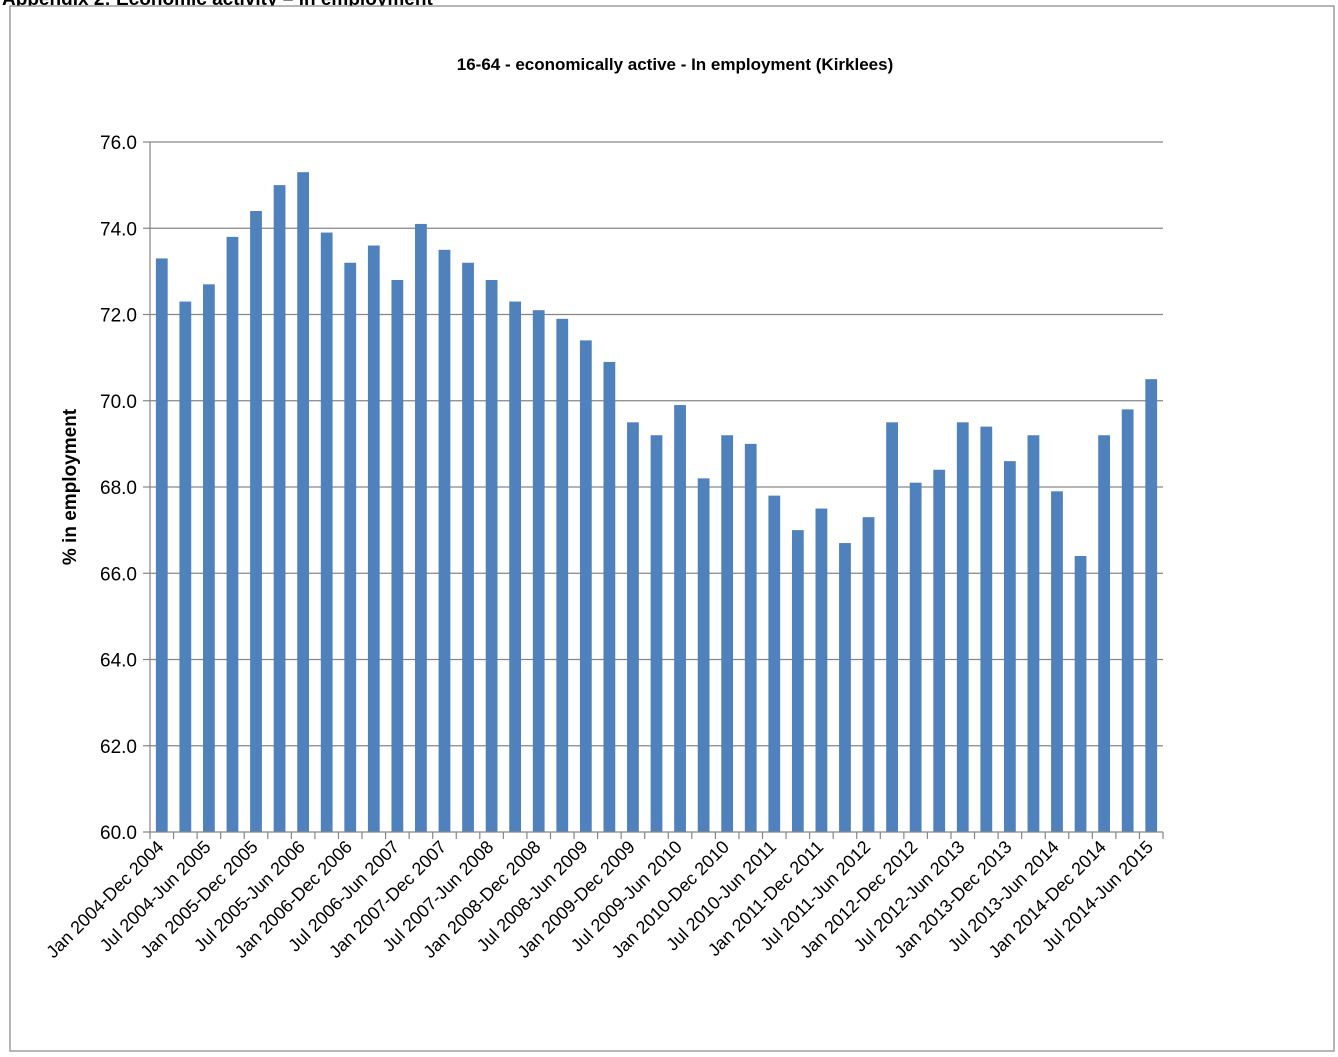  Describe the element at coordinates (118, 143) in the screenshot. I see `y-tick-label: 76.0` at that location.